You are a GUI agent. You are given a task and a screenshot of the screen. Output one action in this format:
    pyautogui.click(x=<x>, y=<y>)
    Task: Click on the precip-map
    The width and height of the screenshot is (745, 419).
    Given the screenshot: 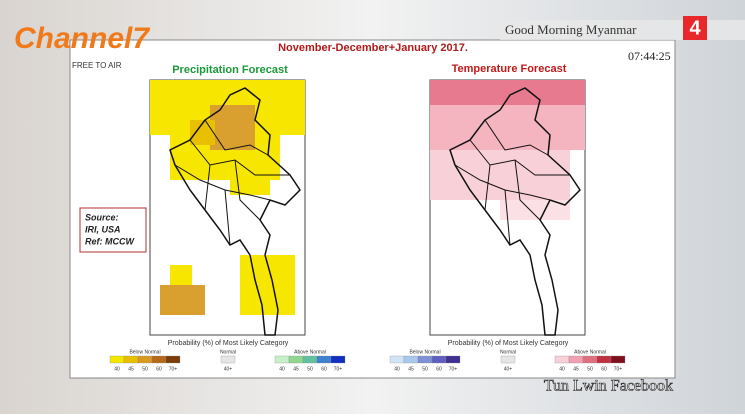 What is the action you would take?
    pyautogui.click(x=227, y=207)
    